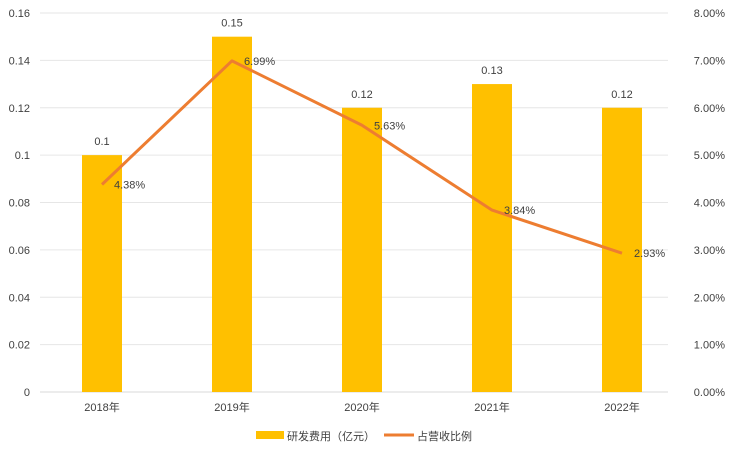  I want to click on y-right-tick-label: 2.00%, so click(709, 298).